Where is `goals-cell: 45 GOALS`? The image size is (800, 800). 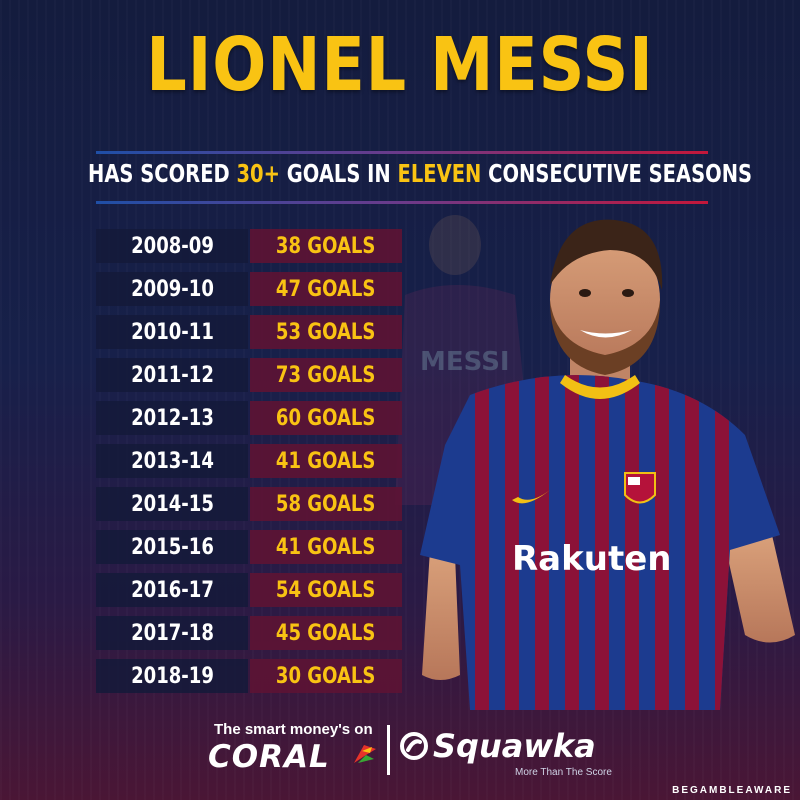
goals-cell: 45 GOALS is located at coordinates (326, 633).